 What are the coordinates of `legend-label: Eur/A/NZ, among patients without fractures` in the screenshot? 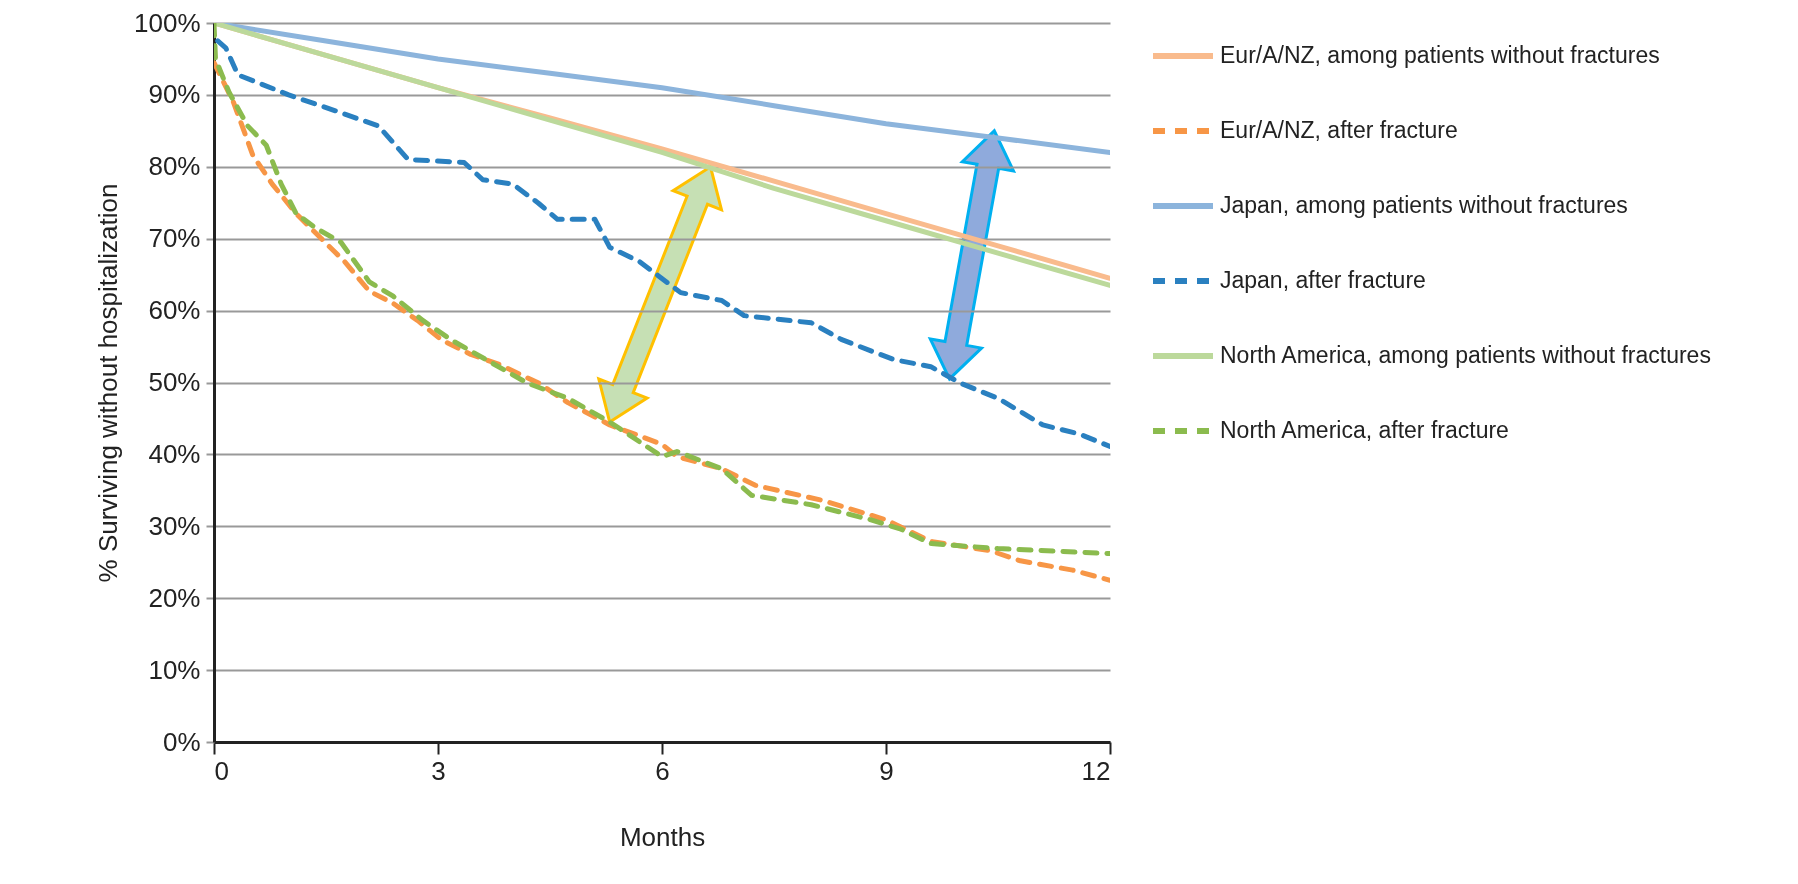 It's located at (1440, 55).